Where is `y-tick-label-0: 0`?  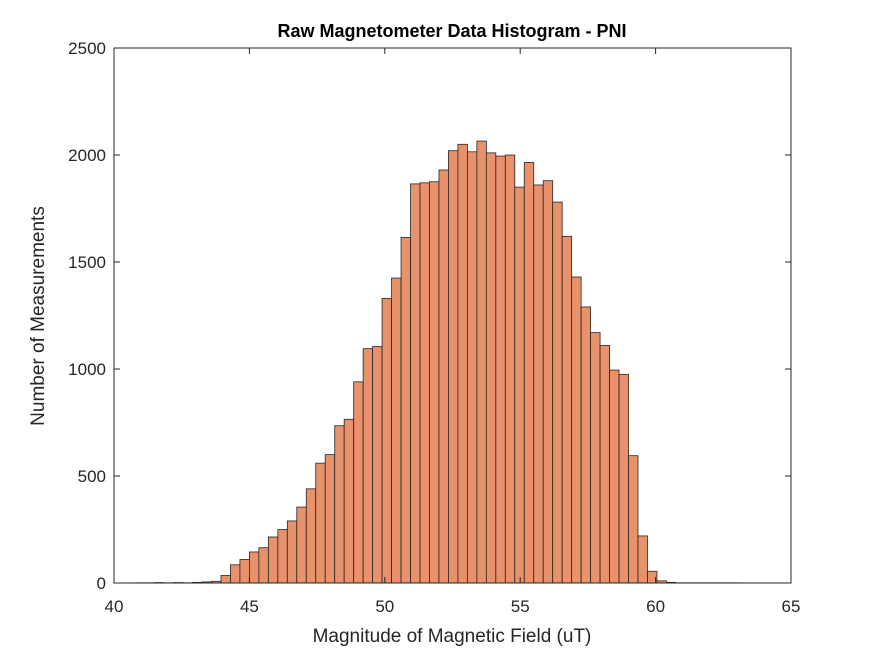 y-tick-label-0: 0 is located at coordinates (101, 583).